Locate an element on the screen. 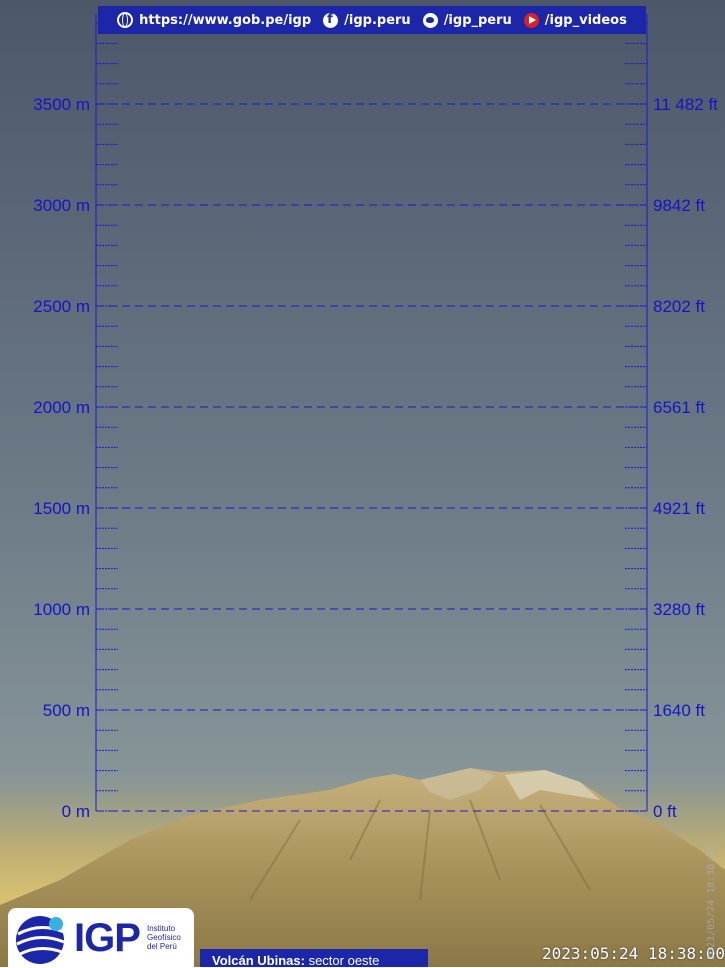 Image resolution: width=725 pixels, height=968 pixels. meter-label: 1000 m is located at coordinates (61, 609).